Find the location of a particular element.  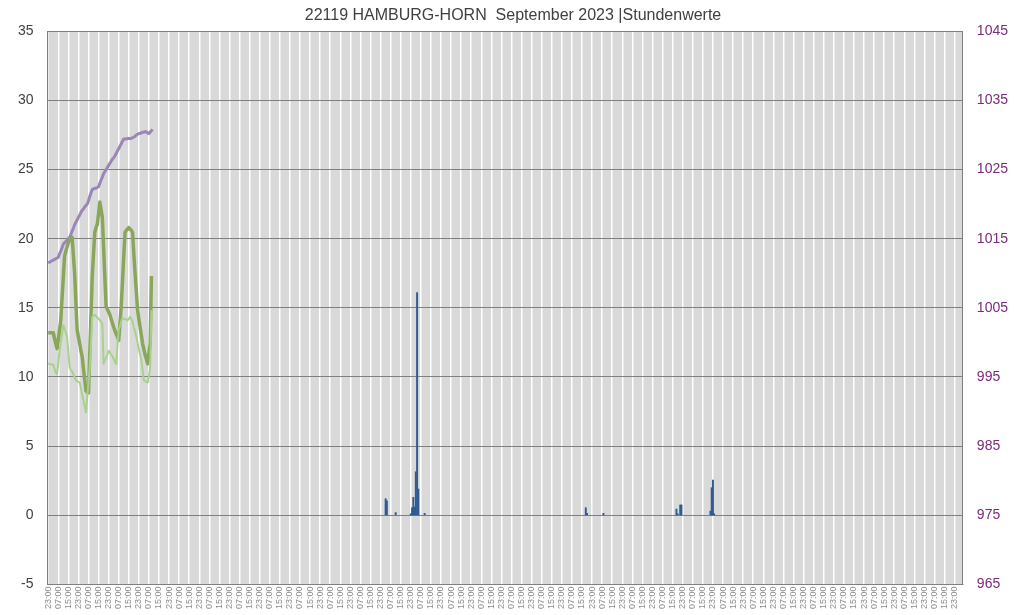

y2-tick-label: 995 is located at coordinates (988, 375).